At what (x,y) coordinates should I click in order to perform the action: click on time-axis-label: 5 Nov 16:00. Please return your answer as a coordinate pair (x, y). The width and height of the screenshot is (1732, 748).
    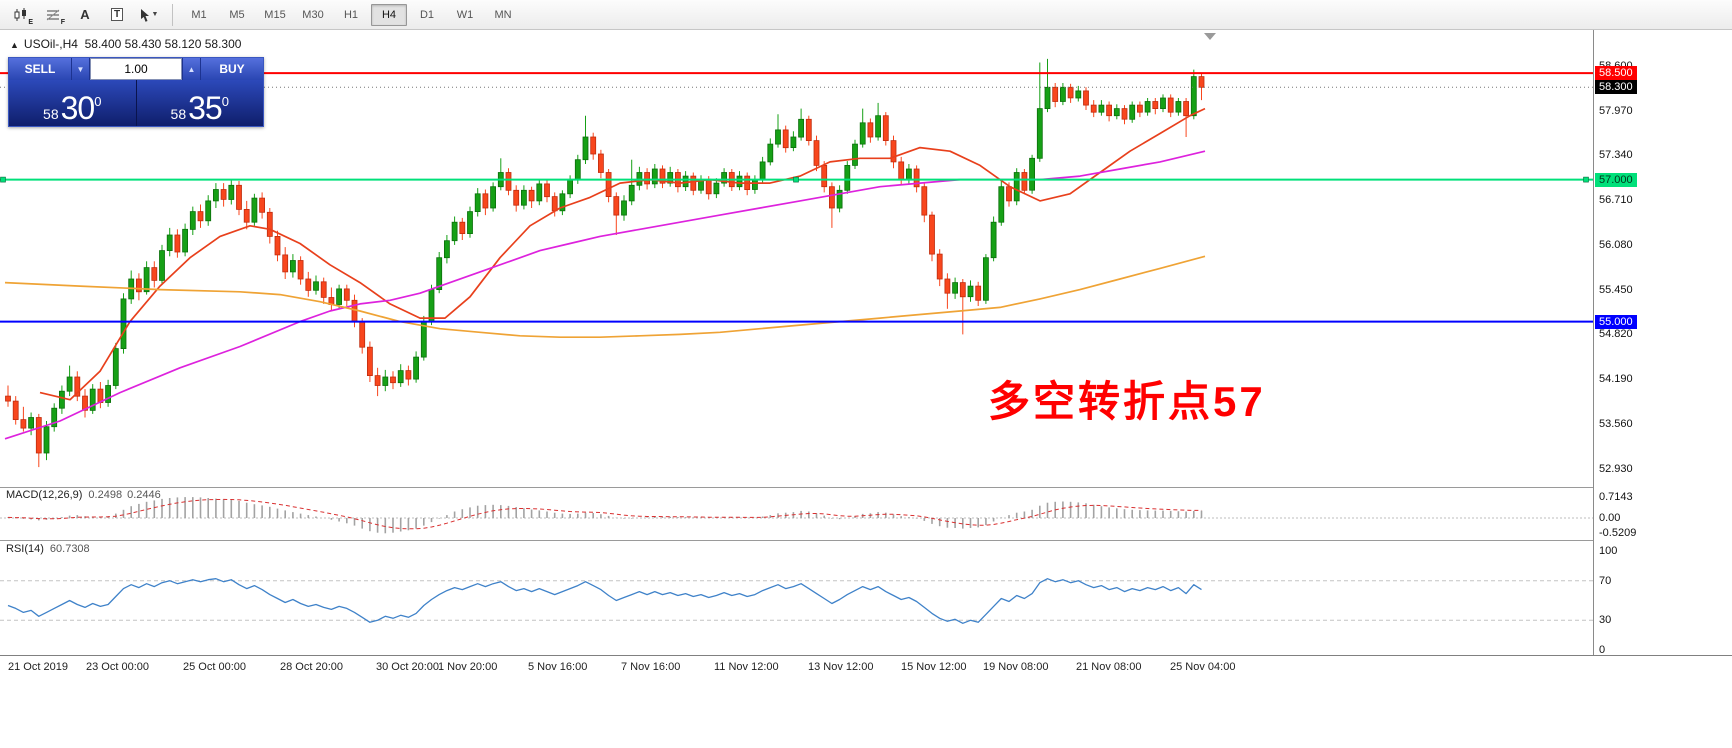
    Looking at the image, I should click on (558, 667).